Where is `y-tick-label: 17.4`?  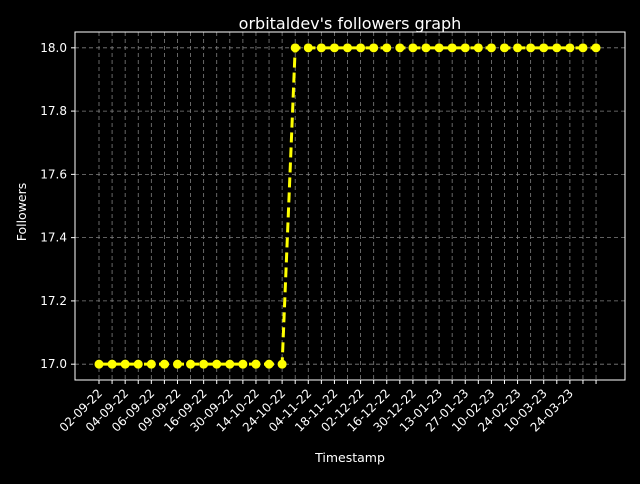
y-tick-label: 17.4 is located at coordinates (53, 238).